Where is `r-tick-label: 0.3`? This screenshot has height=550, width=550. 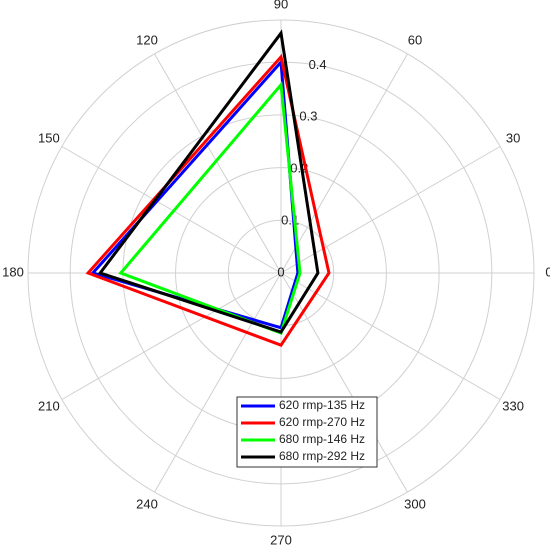 r-tick-label: 0.3 is located at coordinates (308, 116).